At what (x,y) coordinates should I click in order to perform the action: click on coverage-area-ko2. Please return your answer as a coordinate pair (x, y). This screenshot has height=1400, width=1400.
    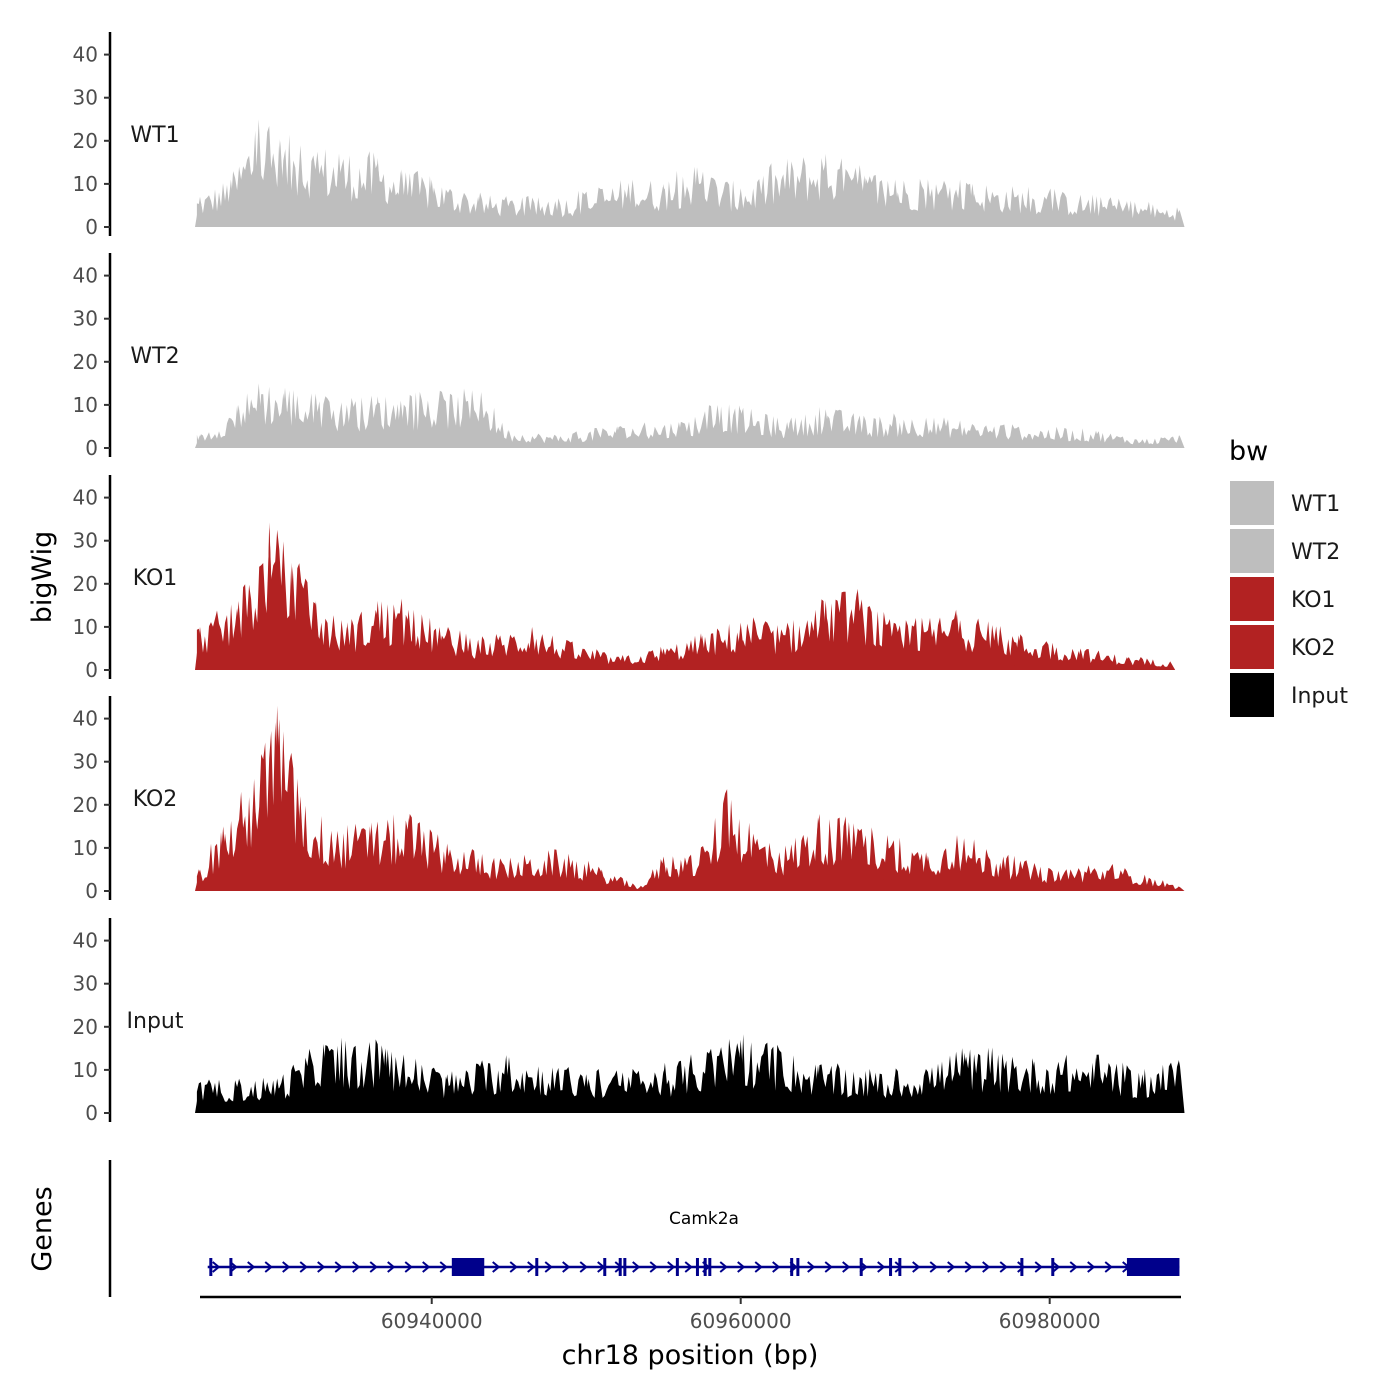
    Looking at the image, I should click on (688, 805).